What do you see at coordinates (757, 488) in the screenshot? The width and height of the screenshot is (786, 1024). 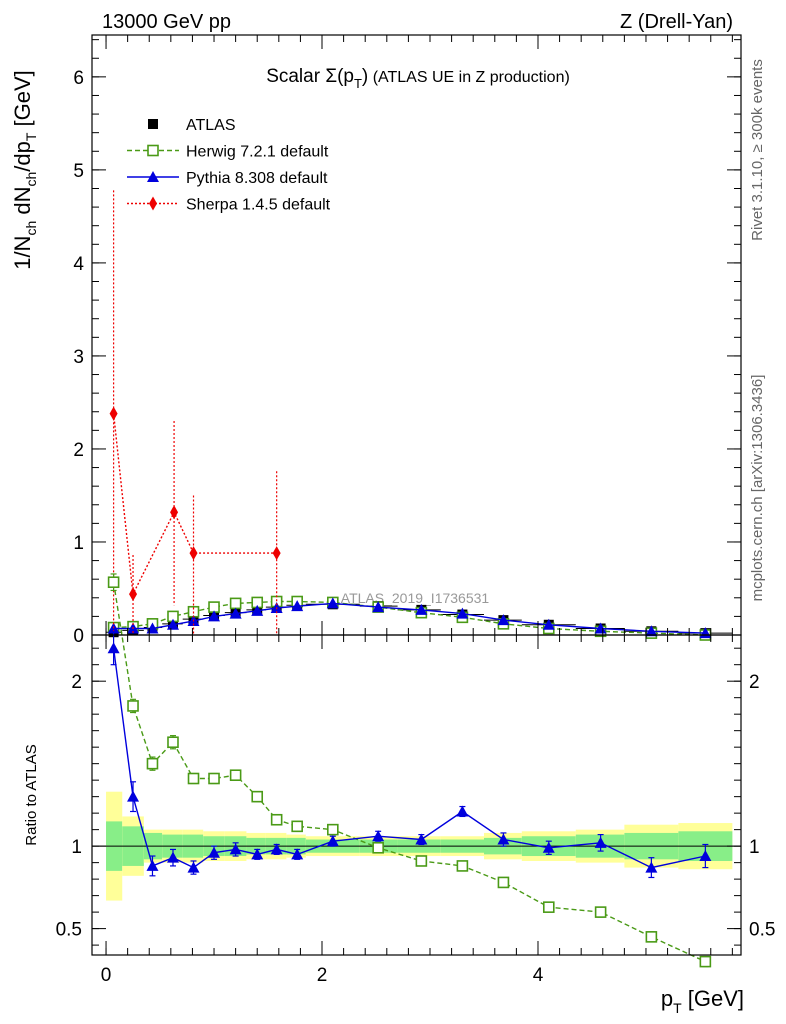 I see `mcplots-text: mcplots.cern.ch [arXiv:1306.3436]` at bounding box center [757, 488].